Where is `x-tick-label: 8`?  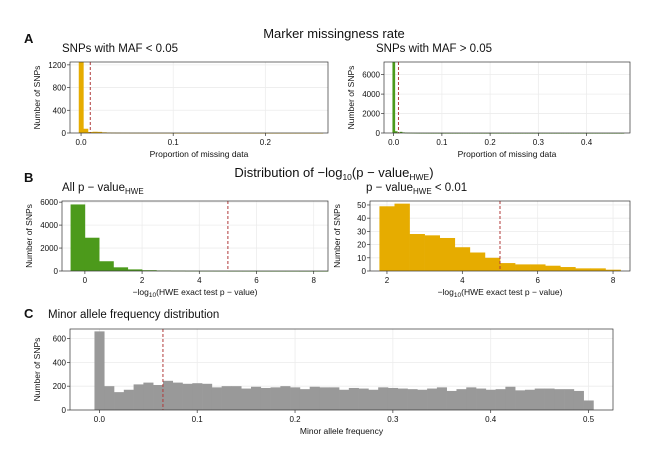 x-tick-label: 8 is located at coordinates (613, 280).